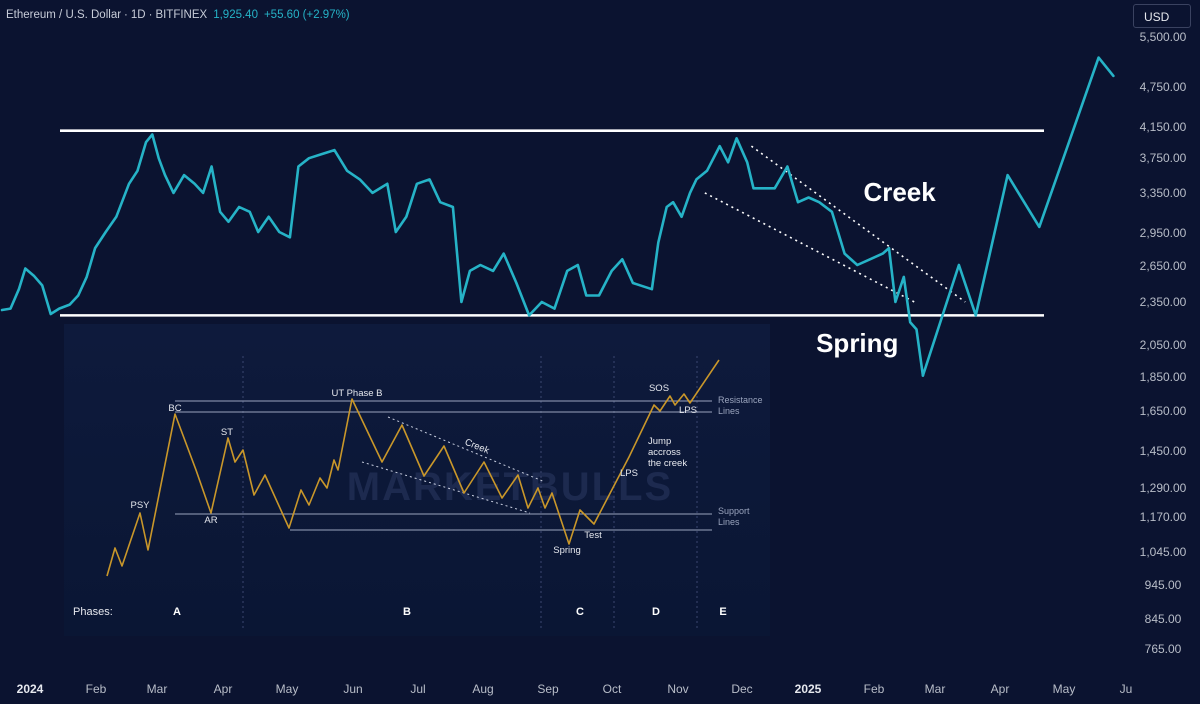 The image size is (1200, 704). Describe the element at coordinates (899, 192) in the screenshot. I see `annotation-label: Creek` at that location.